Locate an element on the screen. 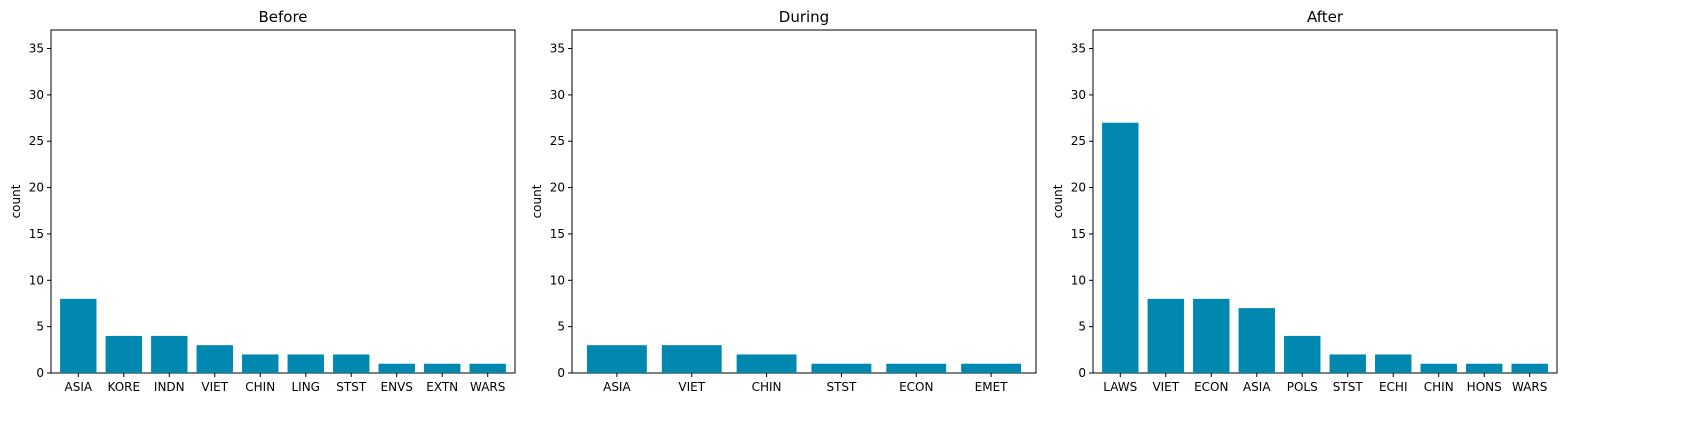 The height and width of the screenshot is (435, 1686). bar-emet is located at coordinates (991, 368).